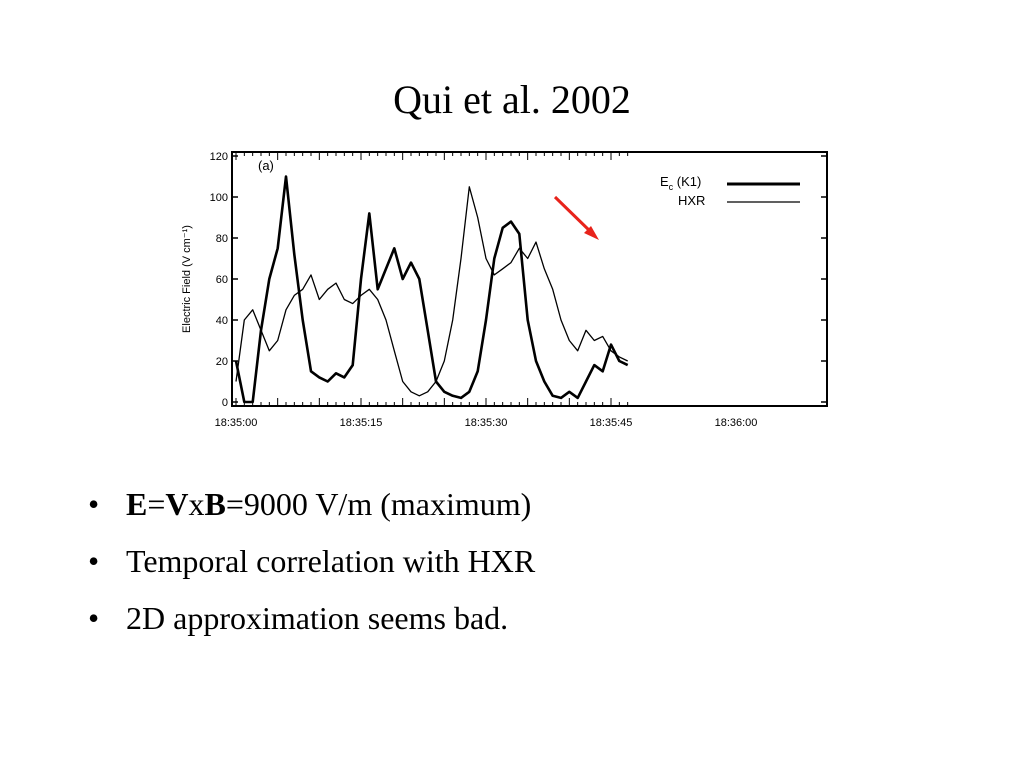  Describe the element at coordinates (222, 321) in the screenshot. I see `y-tick-label: 40` at that location.